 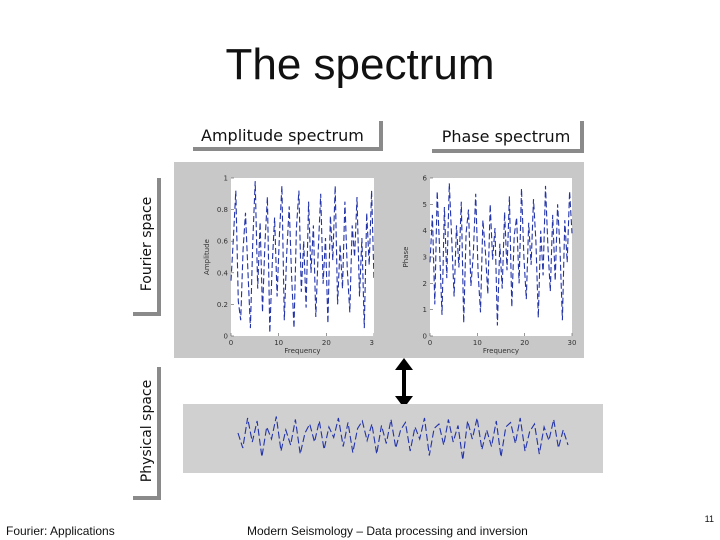 I want to click on phase-plot-area, so click(x=501, y=257).